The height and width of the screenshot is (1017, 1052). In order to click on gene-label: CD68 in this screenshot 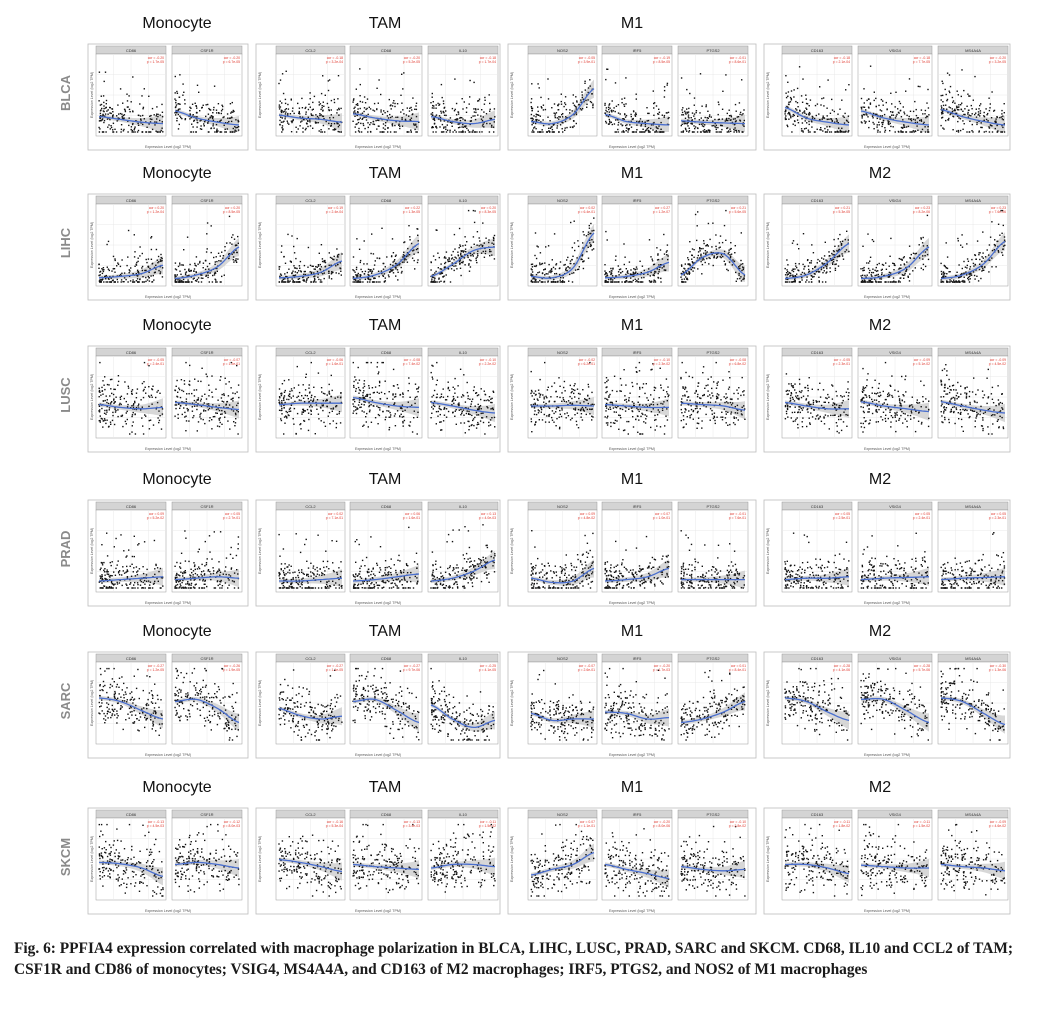, I will do `click(386, 50)`.